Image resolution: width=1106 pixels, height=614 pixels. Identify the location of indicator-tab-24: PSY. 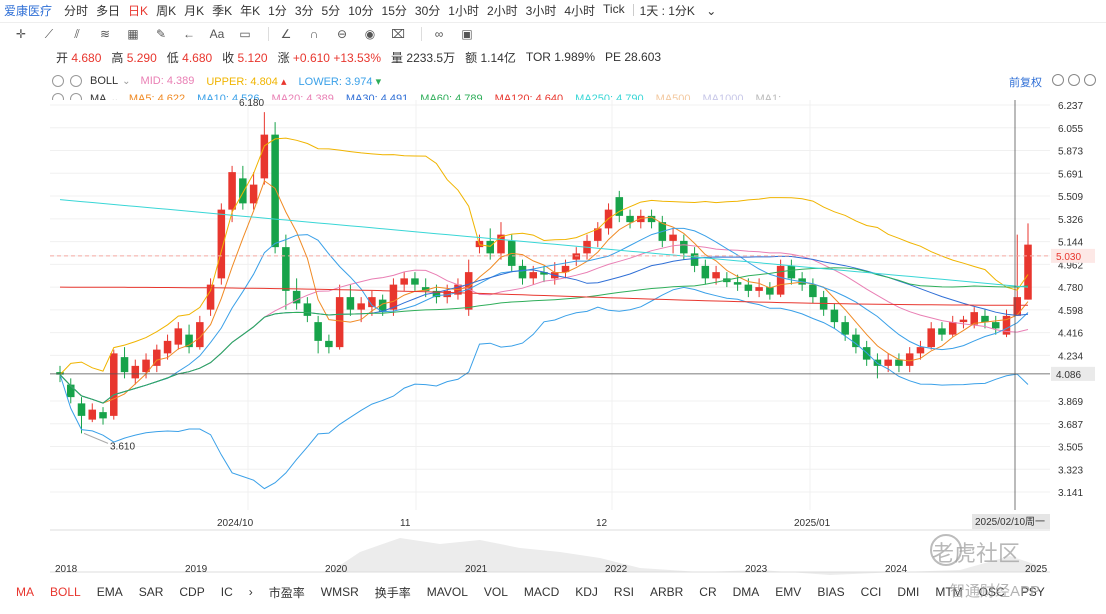
(1032, 592).